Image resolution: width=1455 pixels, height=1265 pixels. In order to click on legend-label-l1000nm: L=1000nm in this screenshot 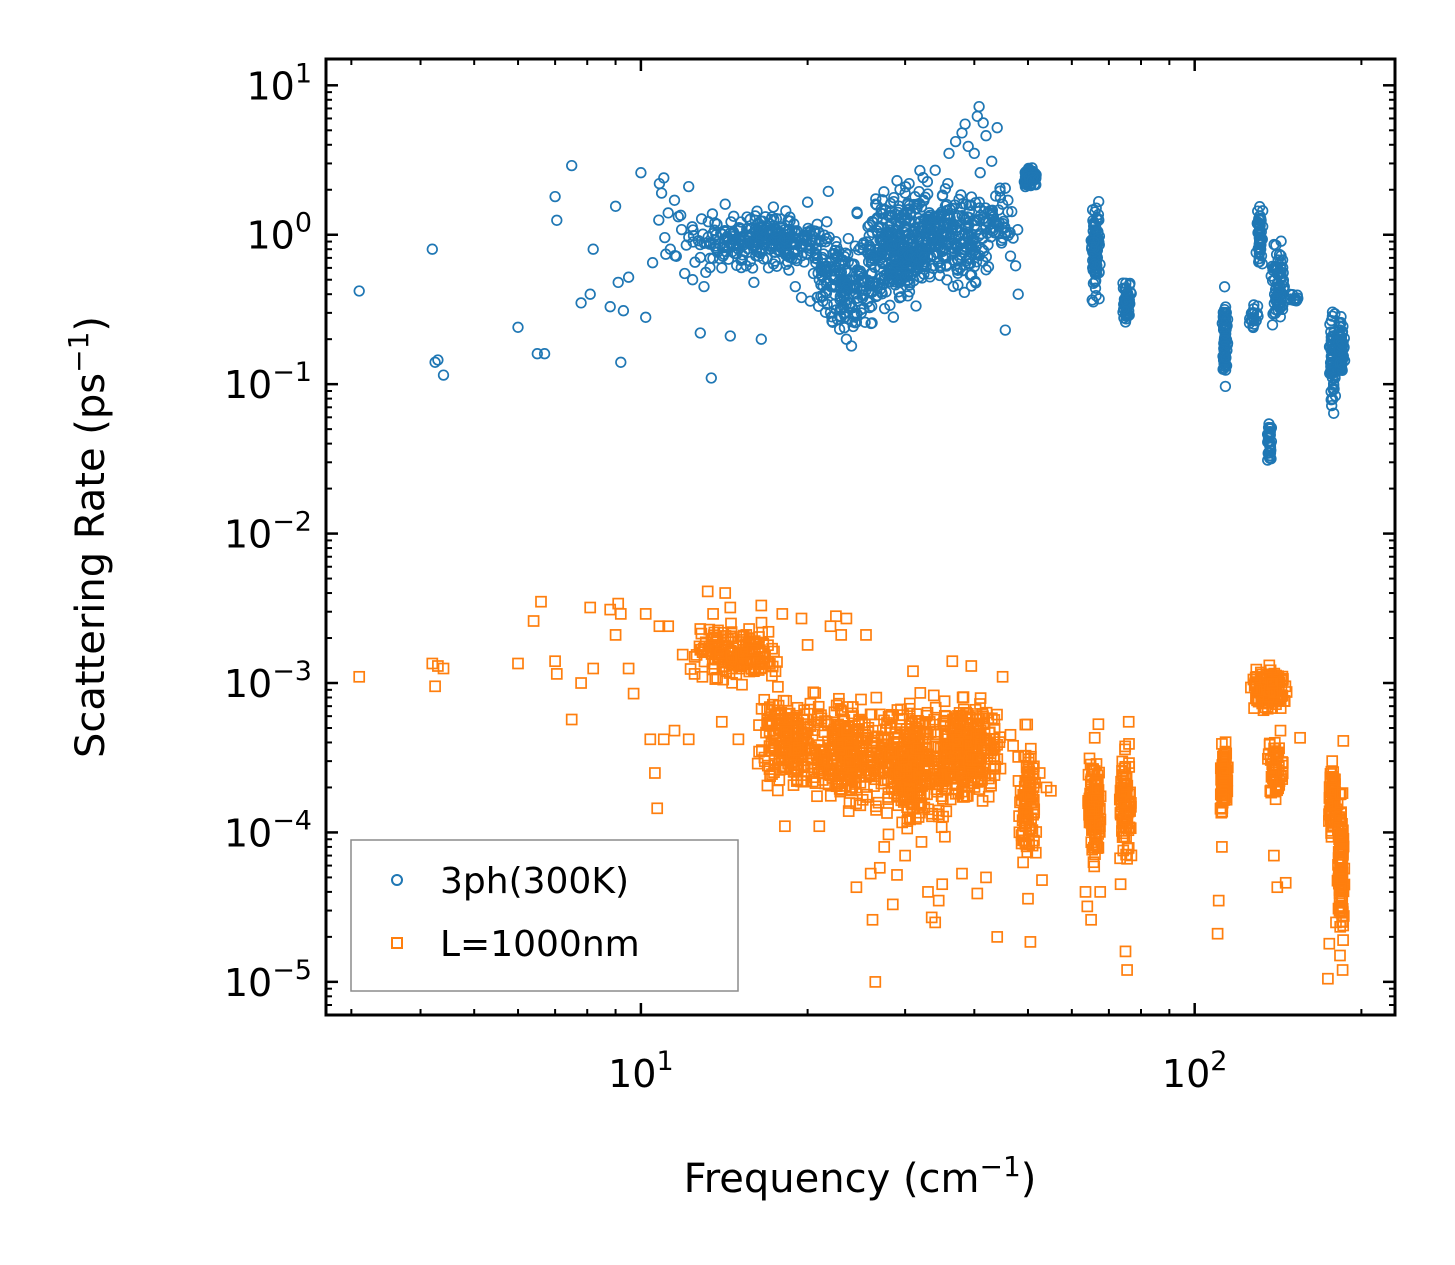, I will do `click(540, 944)`.